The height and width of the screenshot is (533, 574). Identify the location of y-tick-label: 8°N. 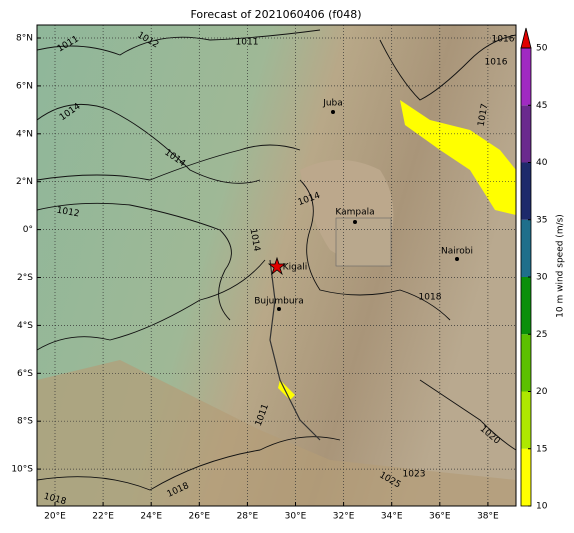
(24, 39).